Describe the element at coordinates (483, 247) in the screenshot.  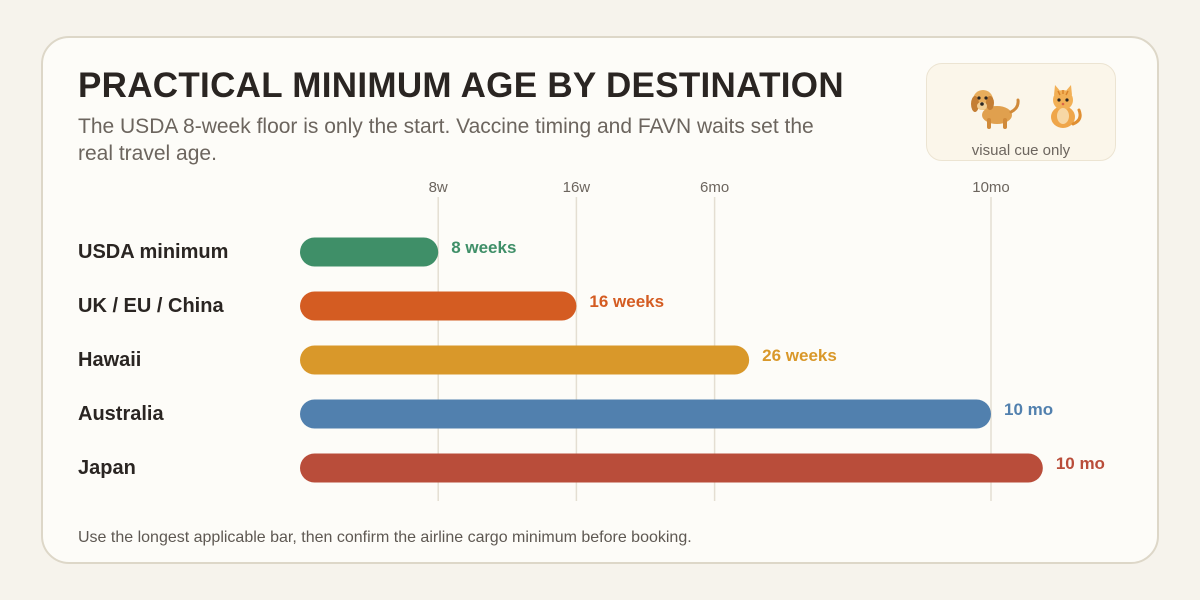
I see `value-label: 8 weeks` at that location.